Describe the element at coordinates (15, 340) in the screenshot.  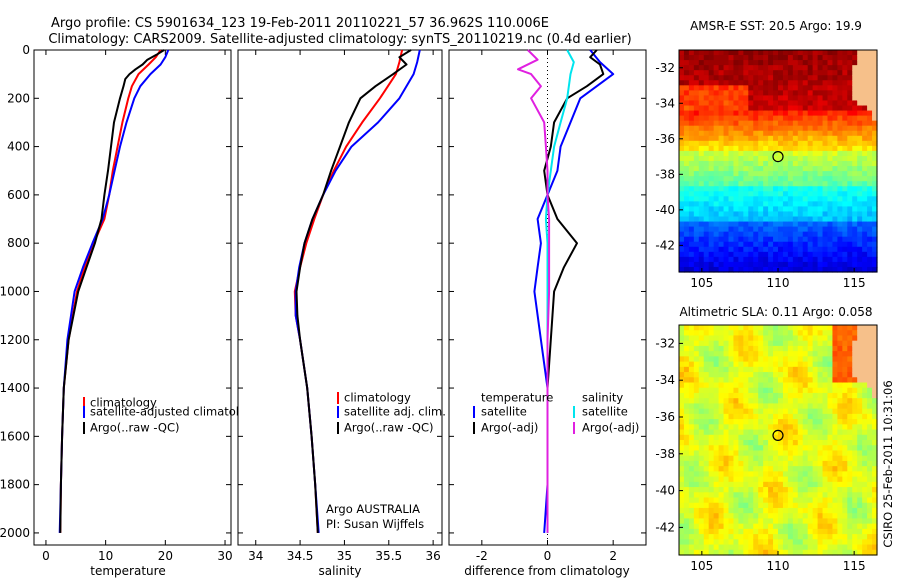
I see `y-tick-label: 1200` at that location.